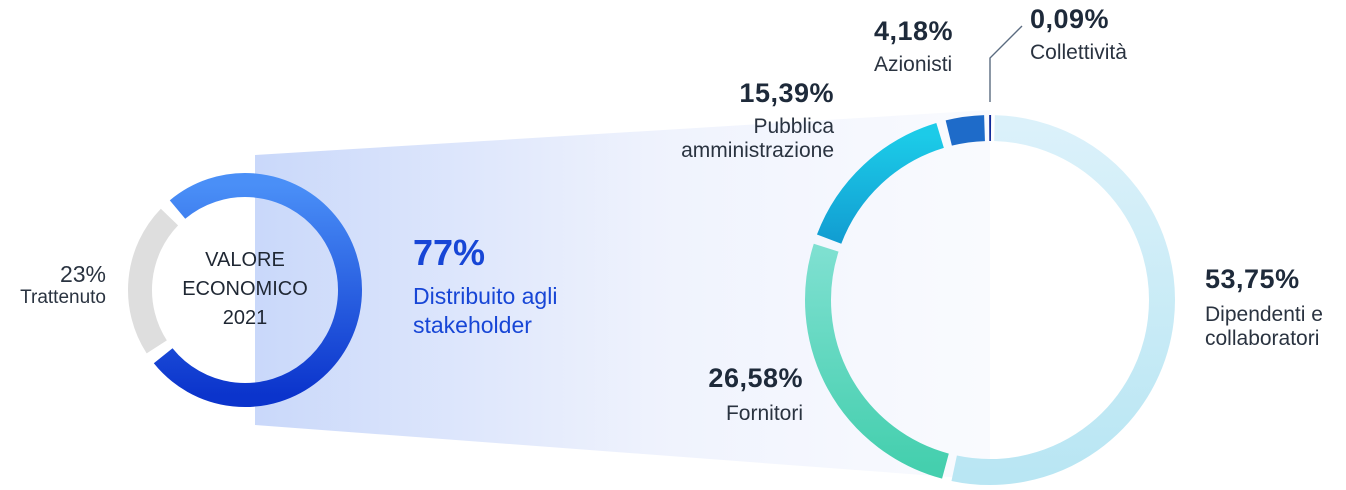 This screenshot has width=1346, height=490. Describe the element at coordinates (755, 378) in the screenshot. I see `fornitori-pct: 26,58%` at that location.